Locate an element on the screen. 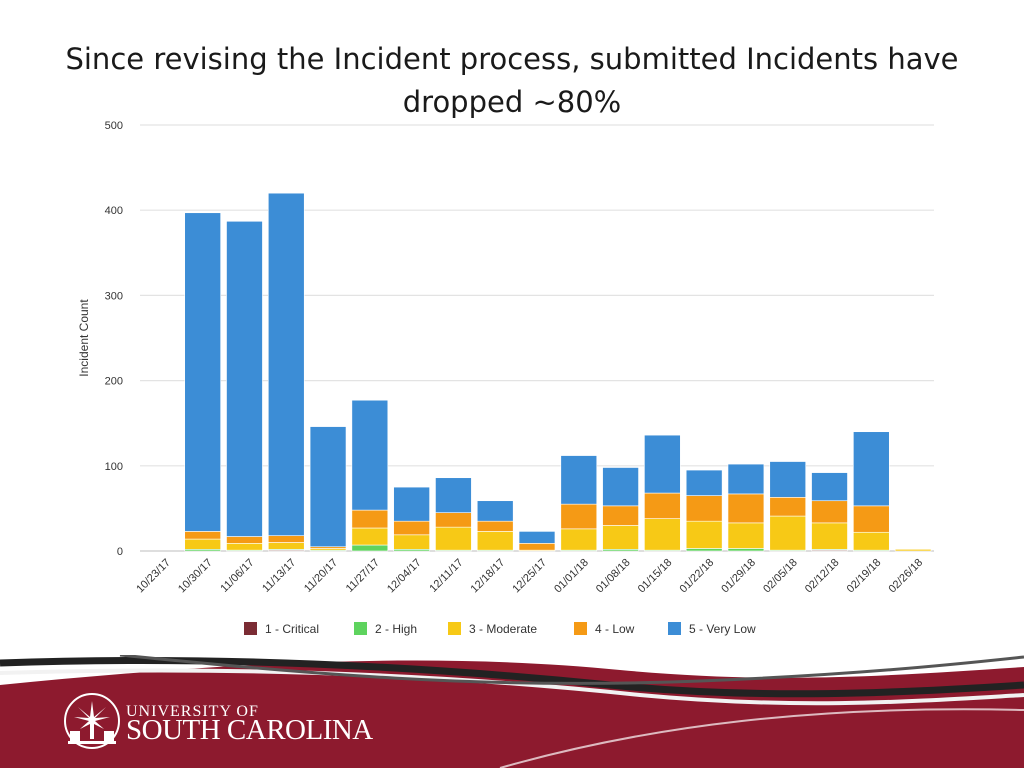 The height and width of the screenshot is (768, 1024). x-tick-label: 12/11/17 is located at coordinates (446, 576).